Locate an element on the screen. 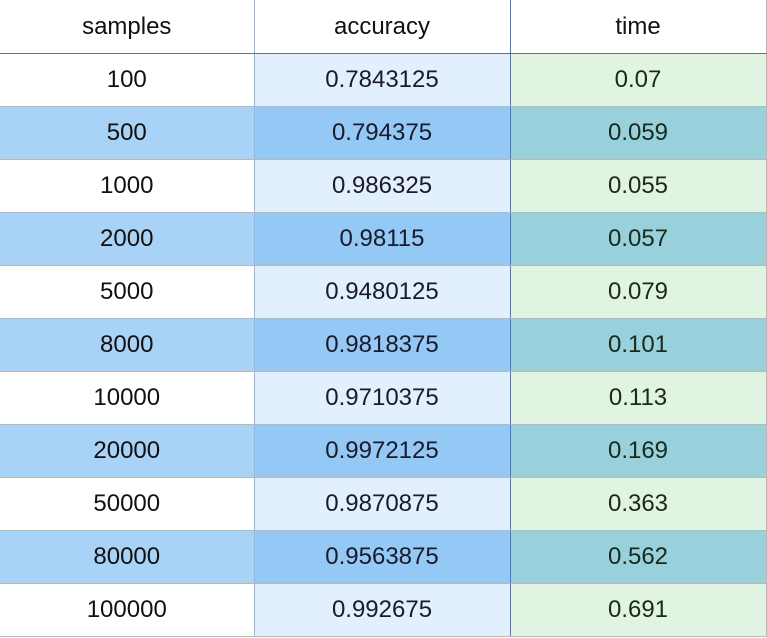 This screenshot has width=767, height=638. accuracy-cell: 0.986325 is located at coordinates (382, 186).